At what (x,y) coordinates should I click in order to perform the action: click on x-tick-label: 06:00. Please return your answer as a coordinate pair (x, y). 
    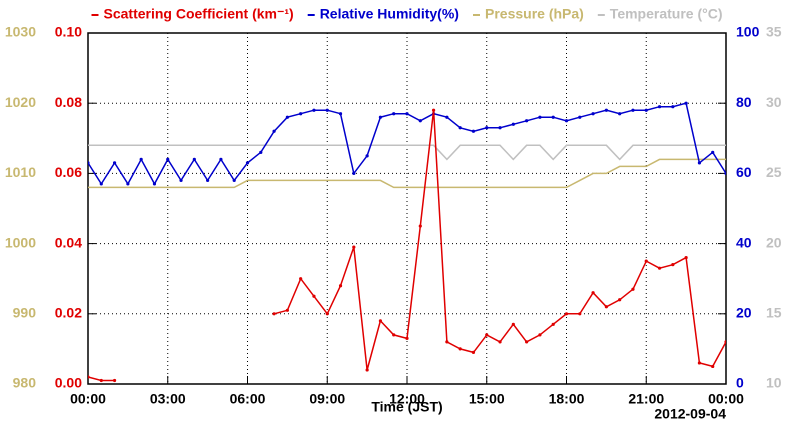
    Looking at the image, I should click on (248, 399).